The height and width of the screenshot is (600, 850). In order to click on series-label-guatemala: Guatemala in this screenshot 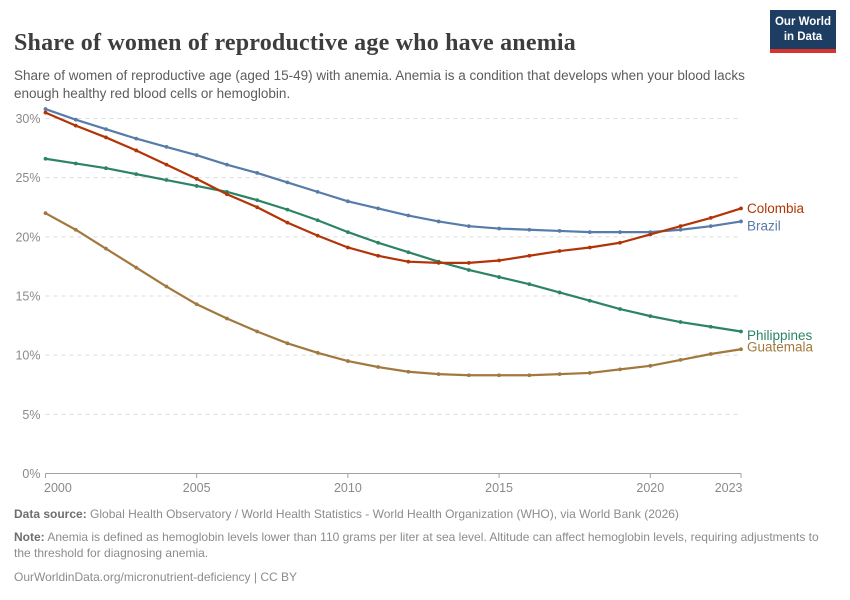, I will do `click(780, 346)`.